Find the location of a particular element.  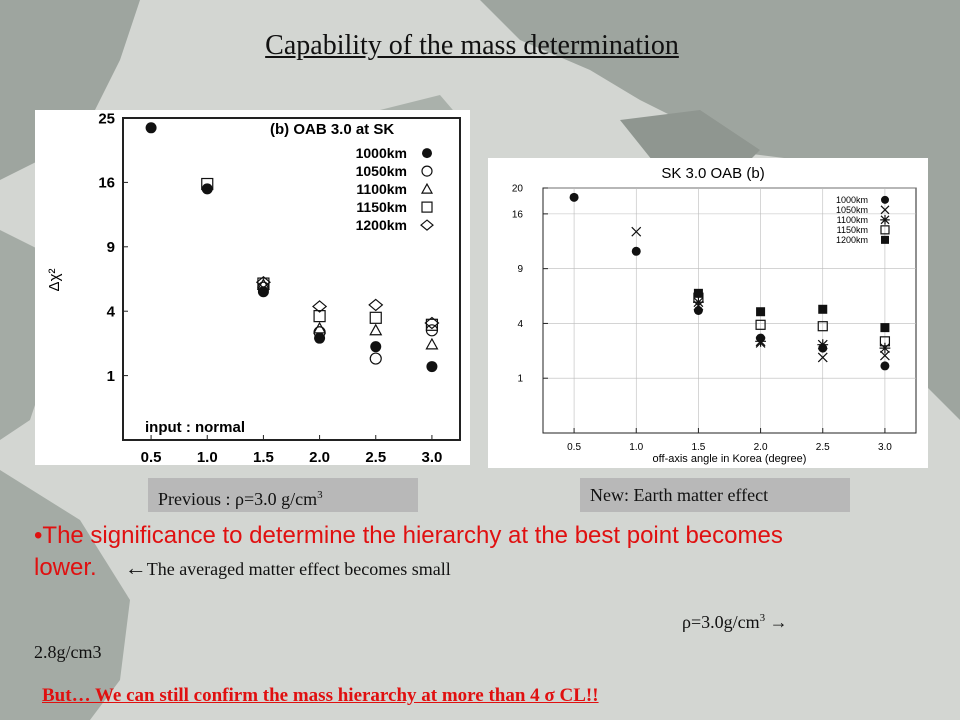

x-axis-label: off-axis angle in Korea (degree) is located at coordinates (730, 459).